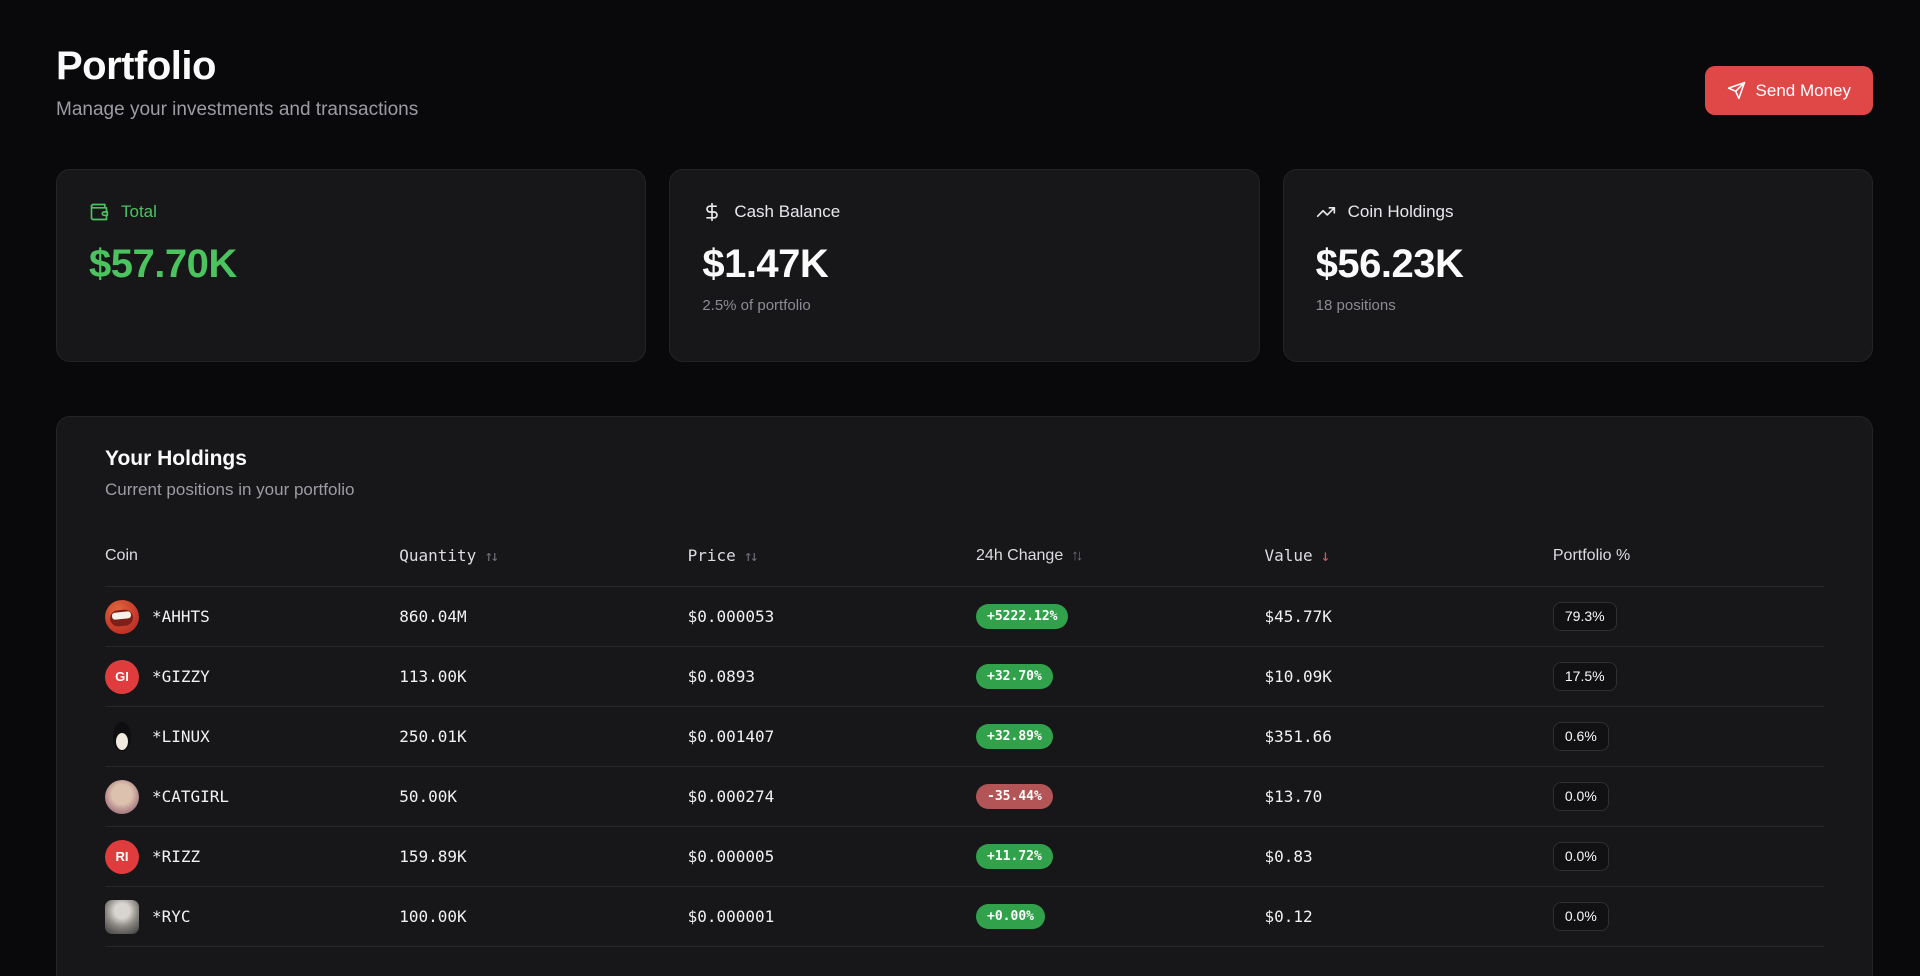 This screenshot has width=1920, height=976. I want to click on column-header-price: Price ↑↓, so click(723, 555).